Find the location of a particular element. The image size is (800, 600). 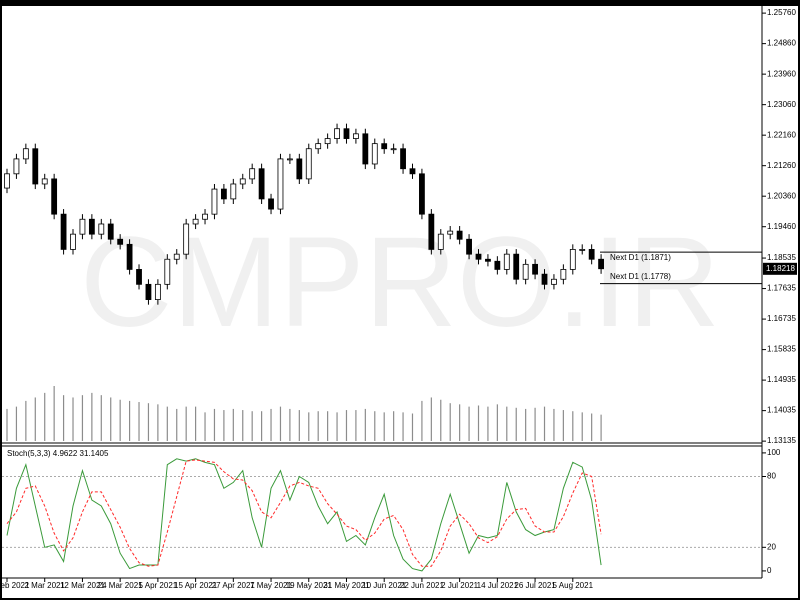

y-tick-label: 1.19460 is located at coordinates (781, 226).